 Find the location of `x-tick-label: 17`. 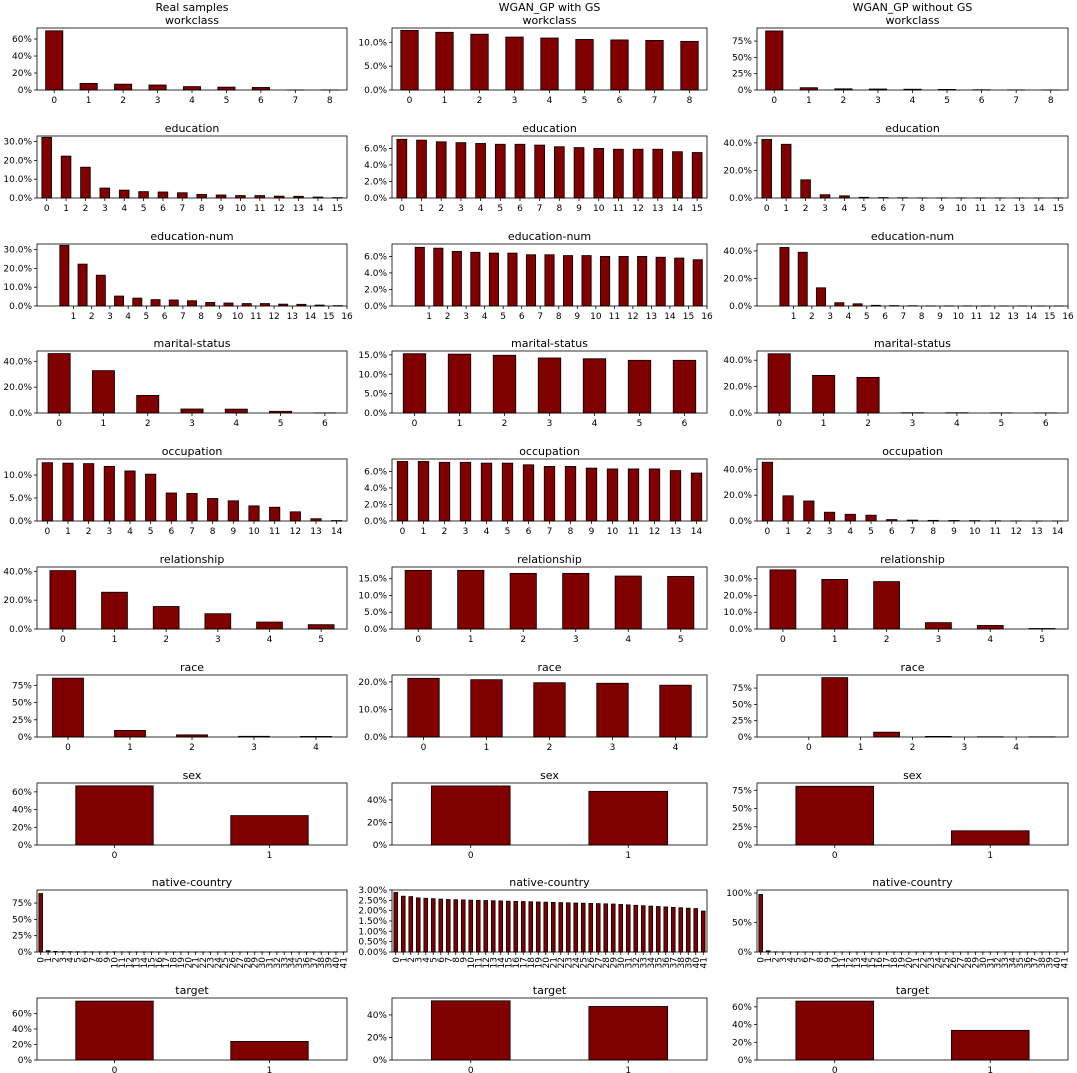

x-tick-label: 17 is located at coordinates (167, 962).